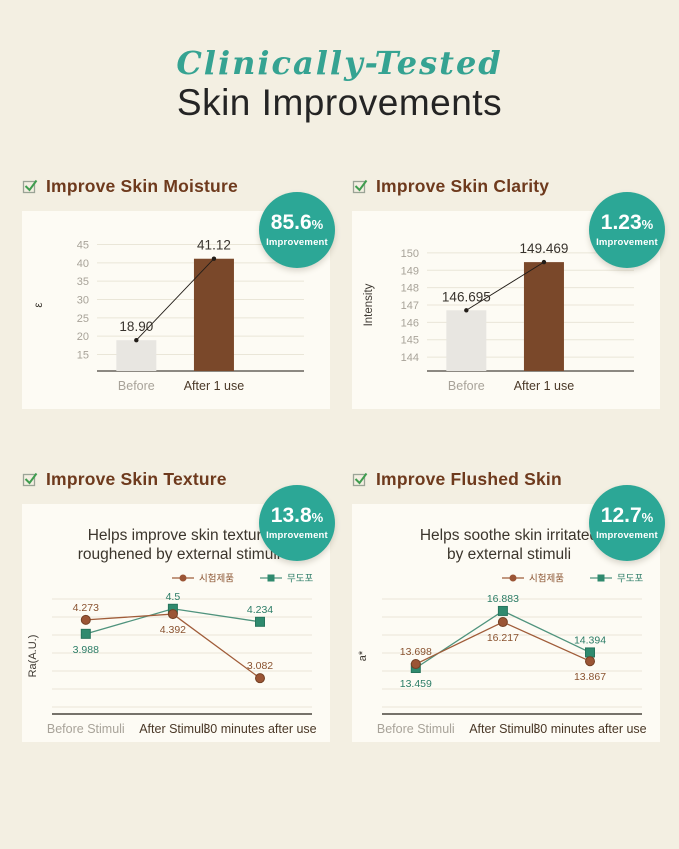 This screenshot has width=679, height=849. Describe the element at coordinates (83, 264) in the screenshot. I see `y-tick-label: 40` at that location.